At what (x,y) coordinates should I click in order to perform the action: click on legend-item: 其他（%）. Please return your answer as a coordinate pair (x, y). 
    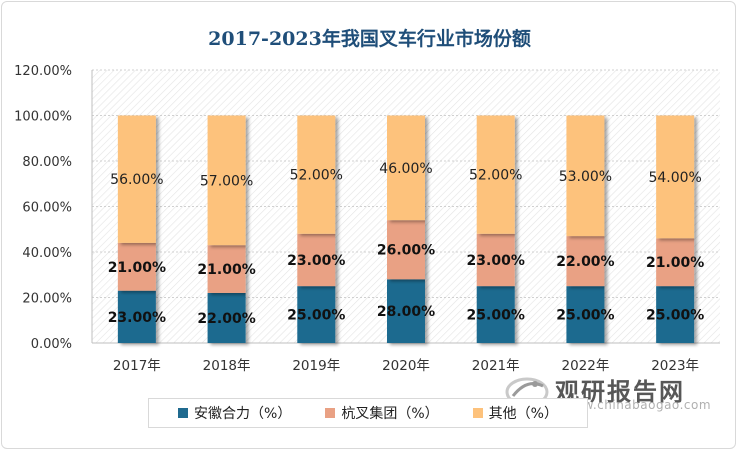
    Looking at the image, I should click on (515, 413).